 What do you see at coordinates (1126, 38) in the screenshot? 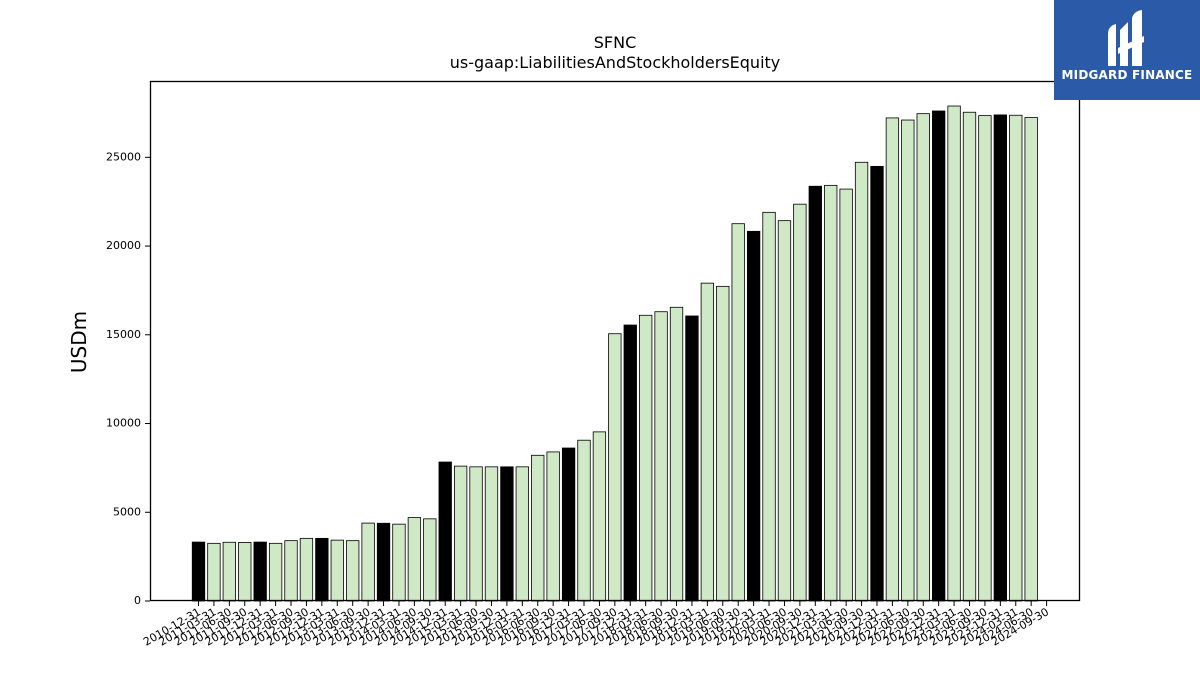
I see `midgard-logo-mark-icon` at bounding box center [1126, 38].